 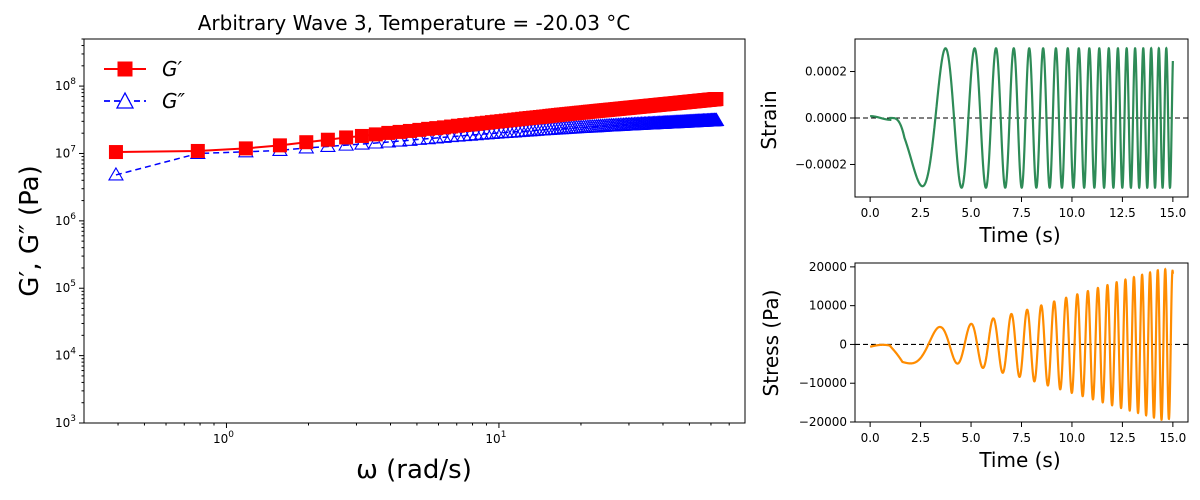 I want to click on main-x-axis-label: ω (rad/s), so click(x=414, y=470).